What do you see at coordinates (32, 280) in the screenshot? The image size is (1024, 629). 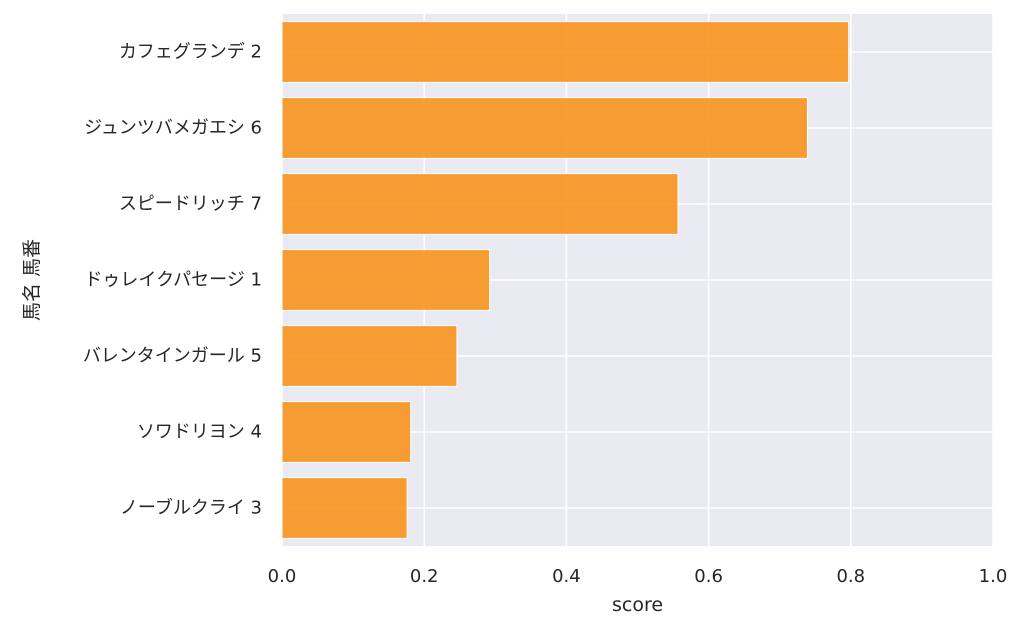 I see `y-axis-label: 馬名 馬番` at bounding box center [32, 280].